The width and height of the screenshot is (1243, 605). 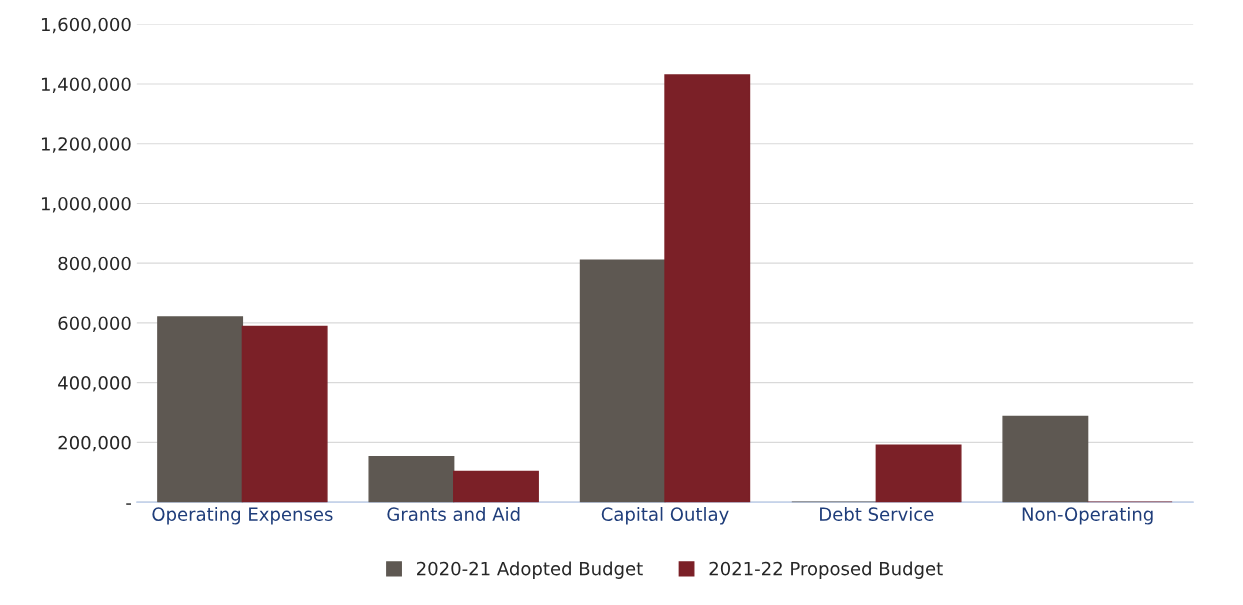 What do you see at coordinates (86, 145) in the screenshot?
I see `y-tick-label: 1,200,000` at bounding box center [86, 145].